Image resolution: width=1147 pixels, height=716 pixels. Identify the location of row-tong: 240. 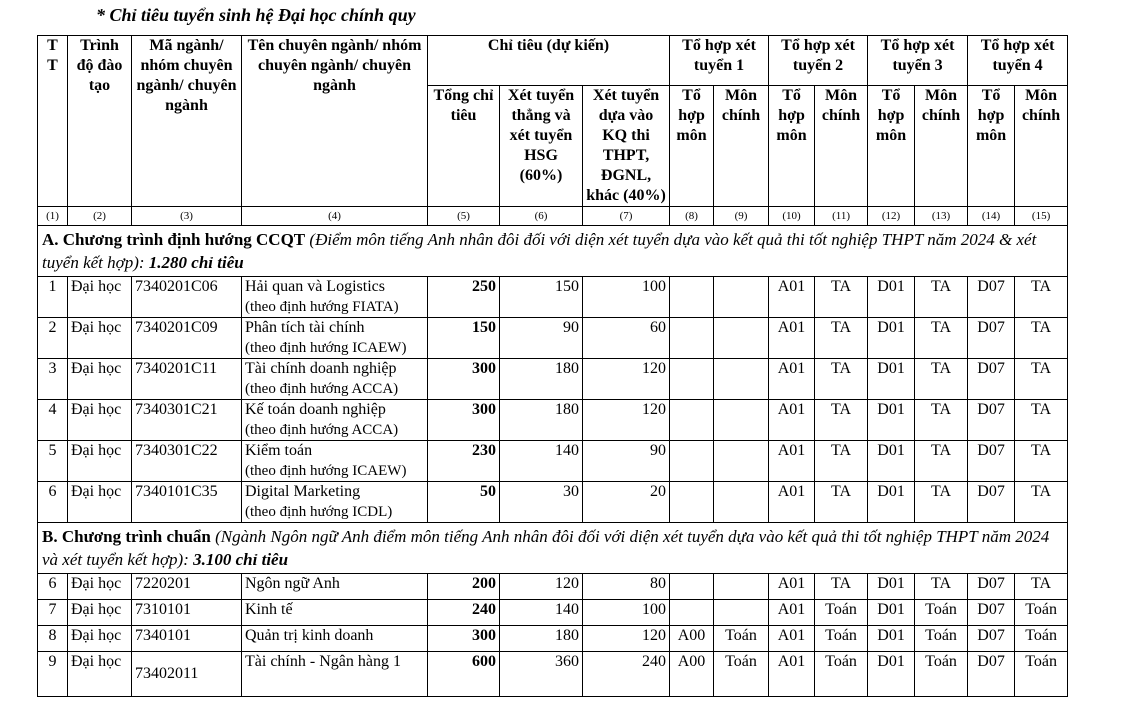
(463, 612).